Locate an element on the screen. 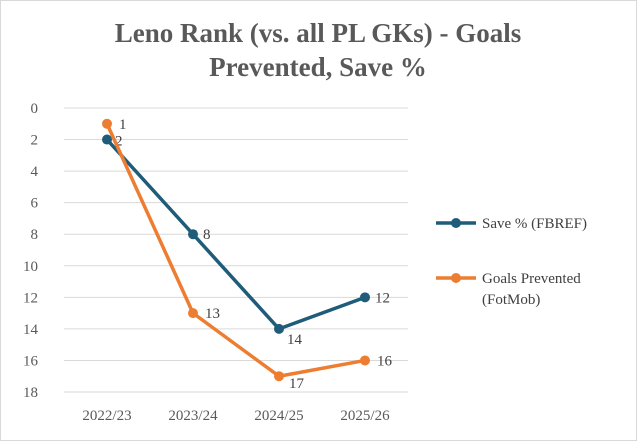 The width and height of the screenshot is (637, 441). data-label: 16 is located at coordinates (385, 361).